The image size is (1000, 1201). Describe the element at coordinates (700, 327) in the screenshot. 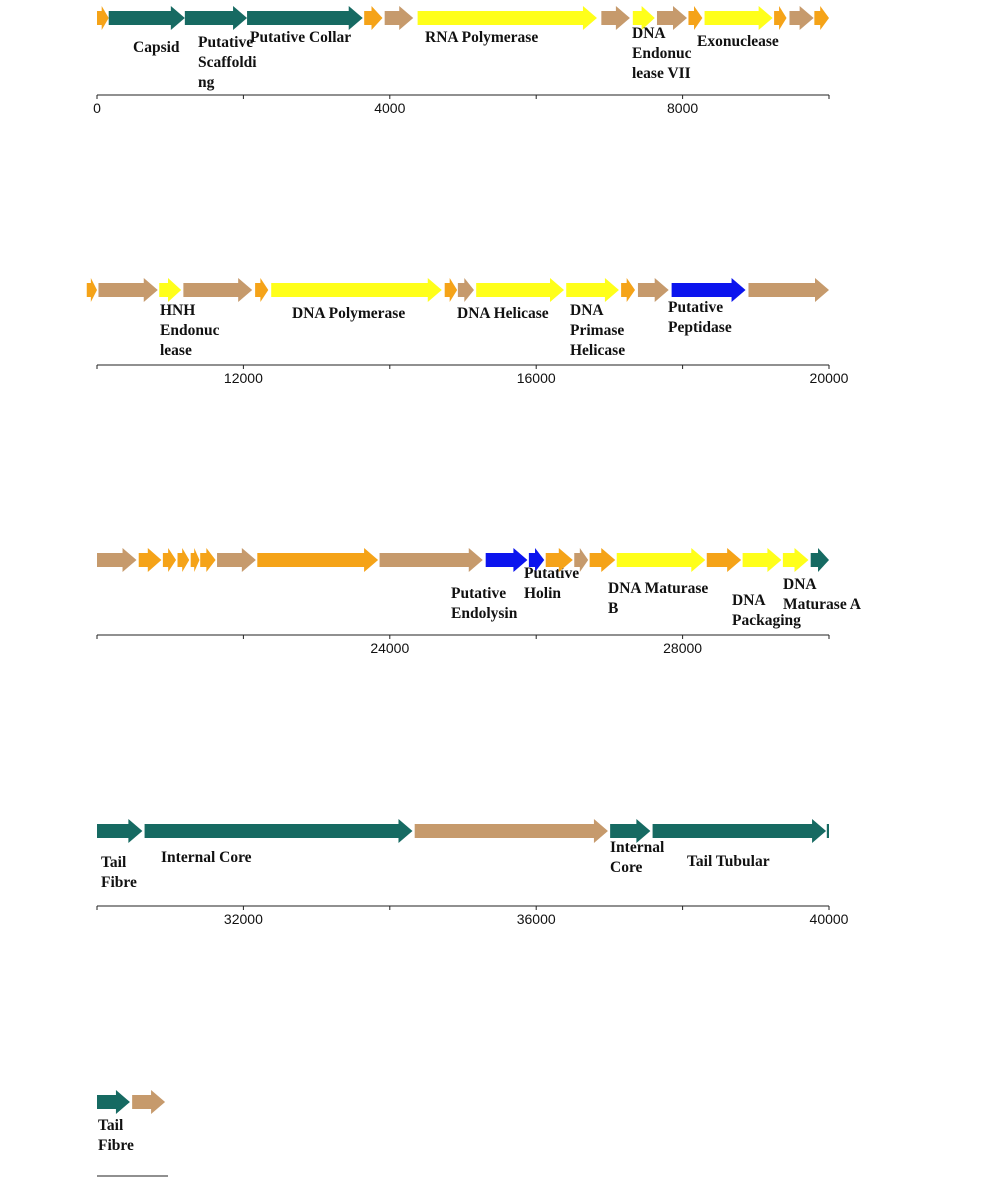

I see `gene-label: Peptidase` at that location.